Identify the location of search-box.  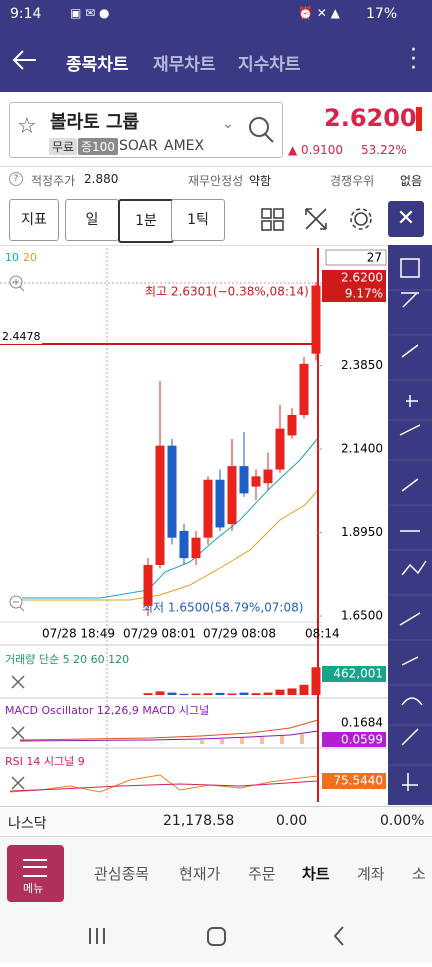
(146, 130).